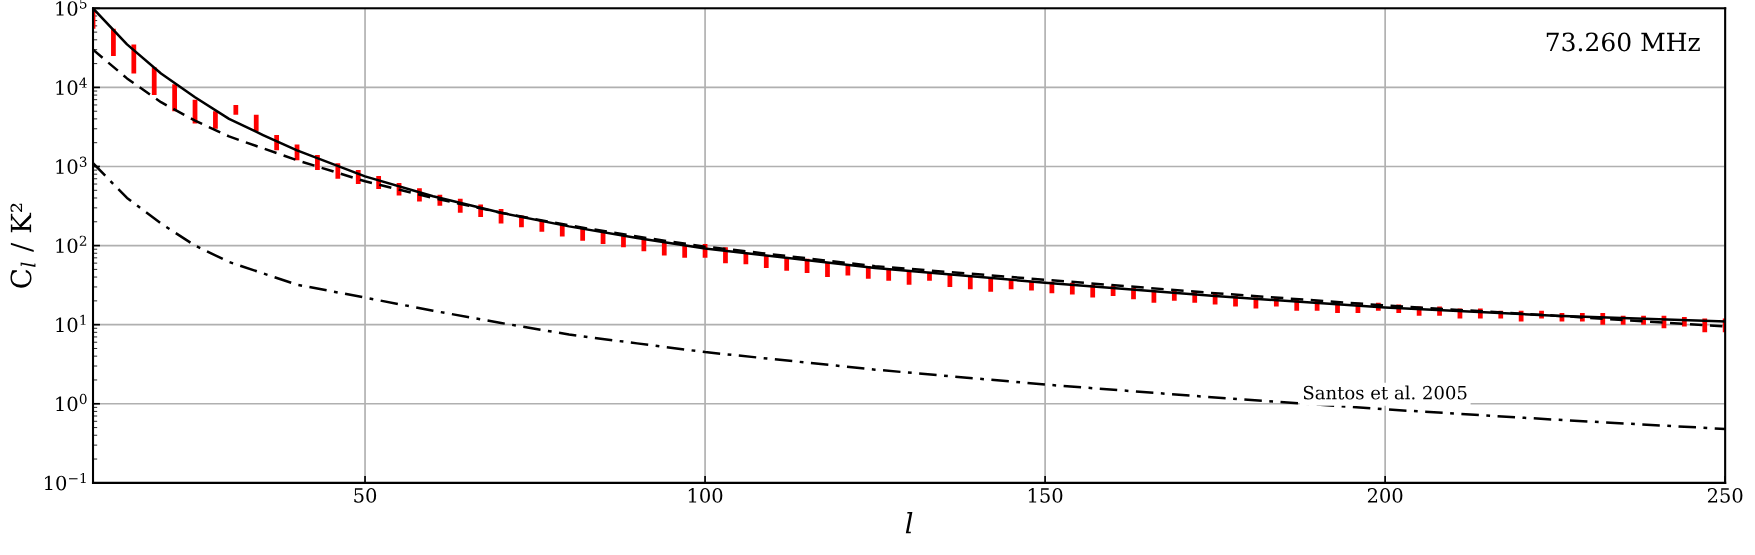 This screenshot has width=1755, height=555. I want to click on y-tick-label: 10$^{4}$, so click(71, 86).